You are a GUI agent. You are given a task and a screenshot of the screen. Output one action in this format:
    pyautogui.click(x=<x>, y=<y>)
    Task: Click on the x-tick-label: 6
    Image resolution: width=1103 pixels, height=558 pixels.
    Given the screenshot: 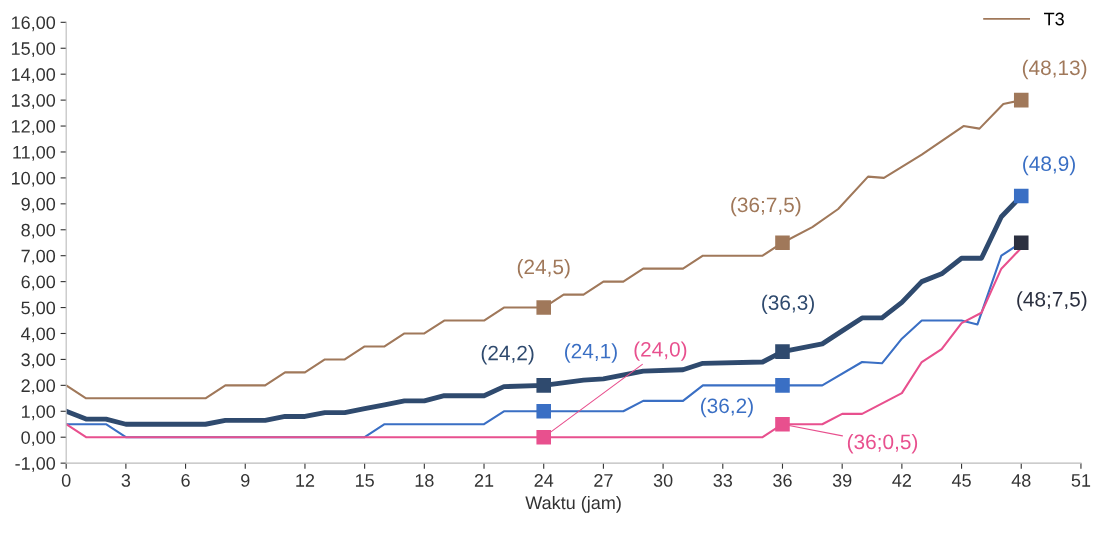 What is the action you would take?
    pyautogui.click(x=185, y=480)
    